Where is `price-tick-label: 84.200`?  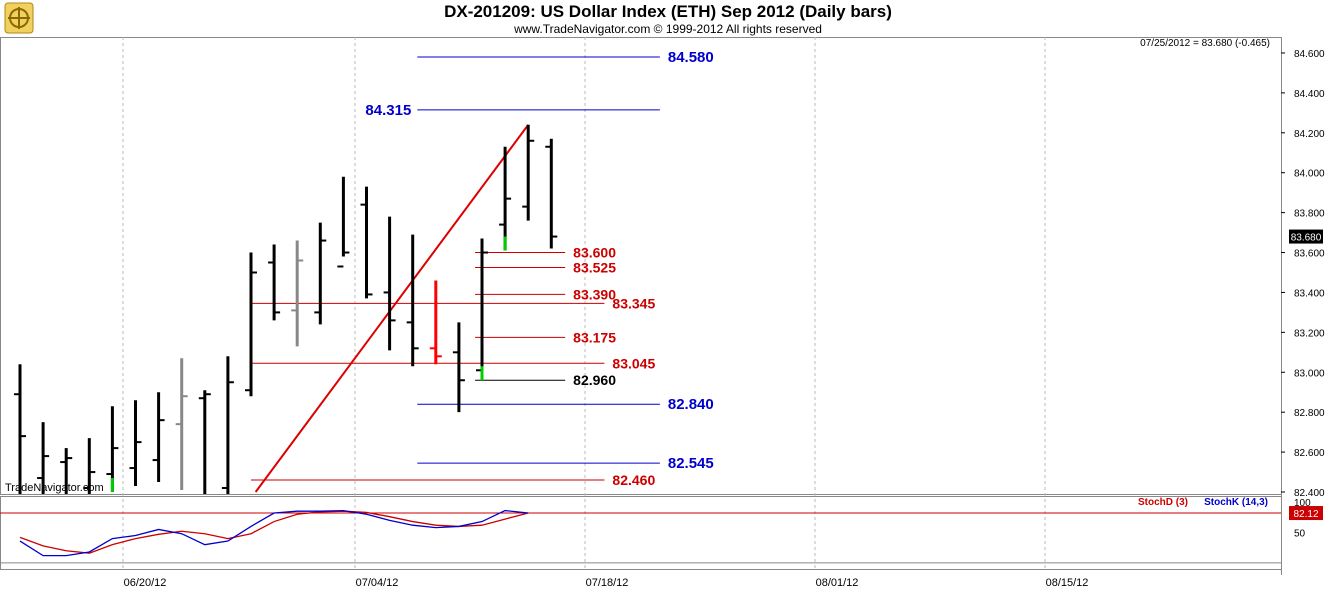 price-tick-label: 84.200 is located at coordinates (1309, 134).